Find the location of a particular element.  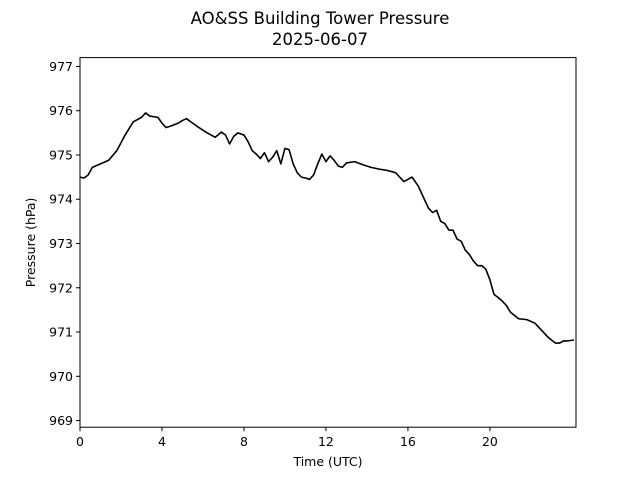

chart-title-line1: AO&SS Building Tower Pressure is located at coordinates (320, 18).